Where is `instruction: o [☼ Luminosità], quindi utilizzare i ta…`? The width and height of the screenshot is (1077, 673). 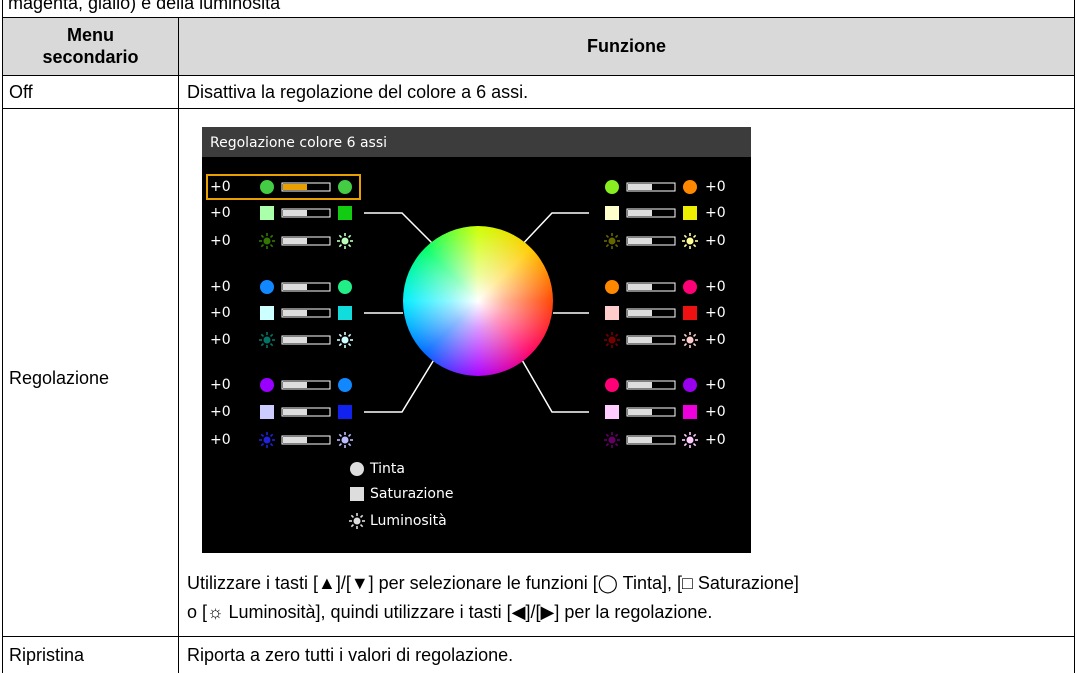
instruction: o [☼ Luminosità], quindi utilizzare i ta… is located at coordinates (450, 612).